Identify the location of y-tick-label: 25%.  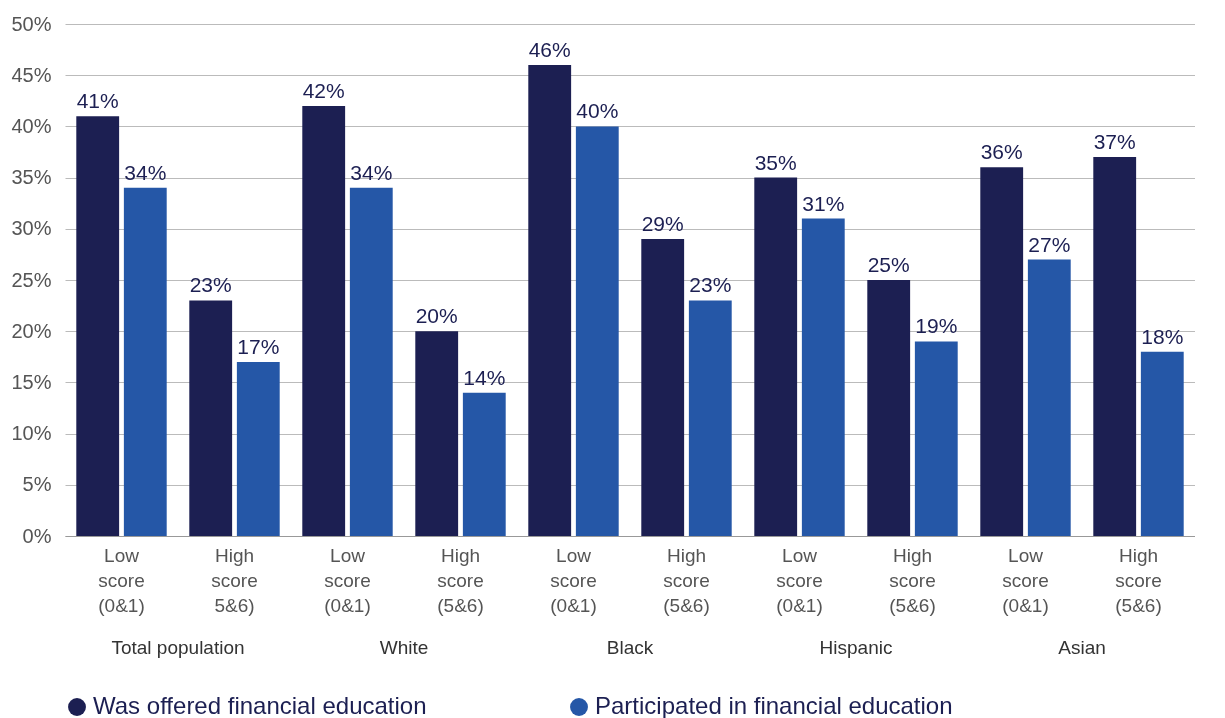
(31, 279).